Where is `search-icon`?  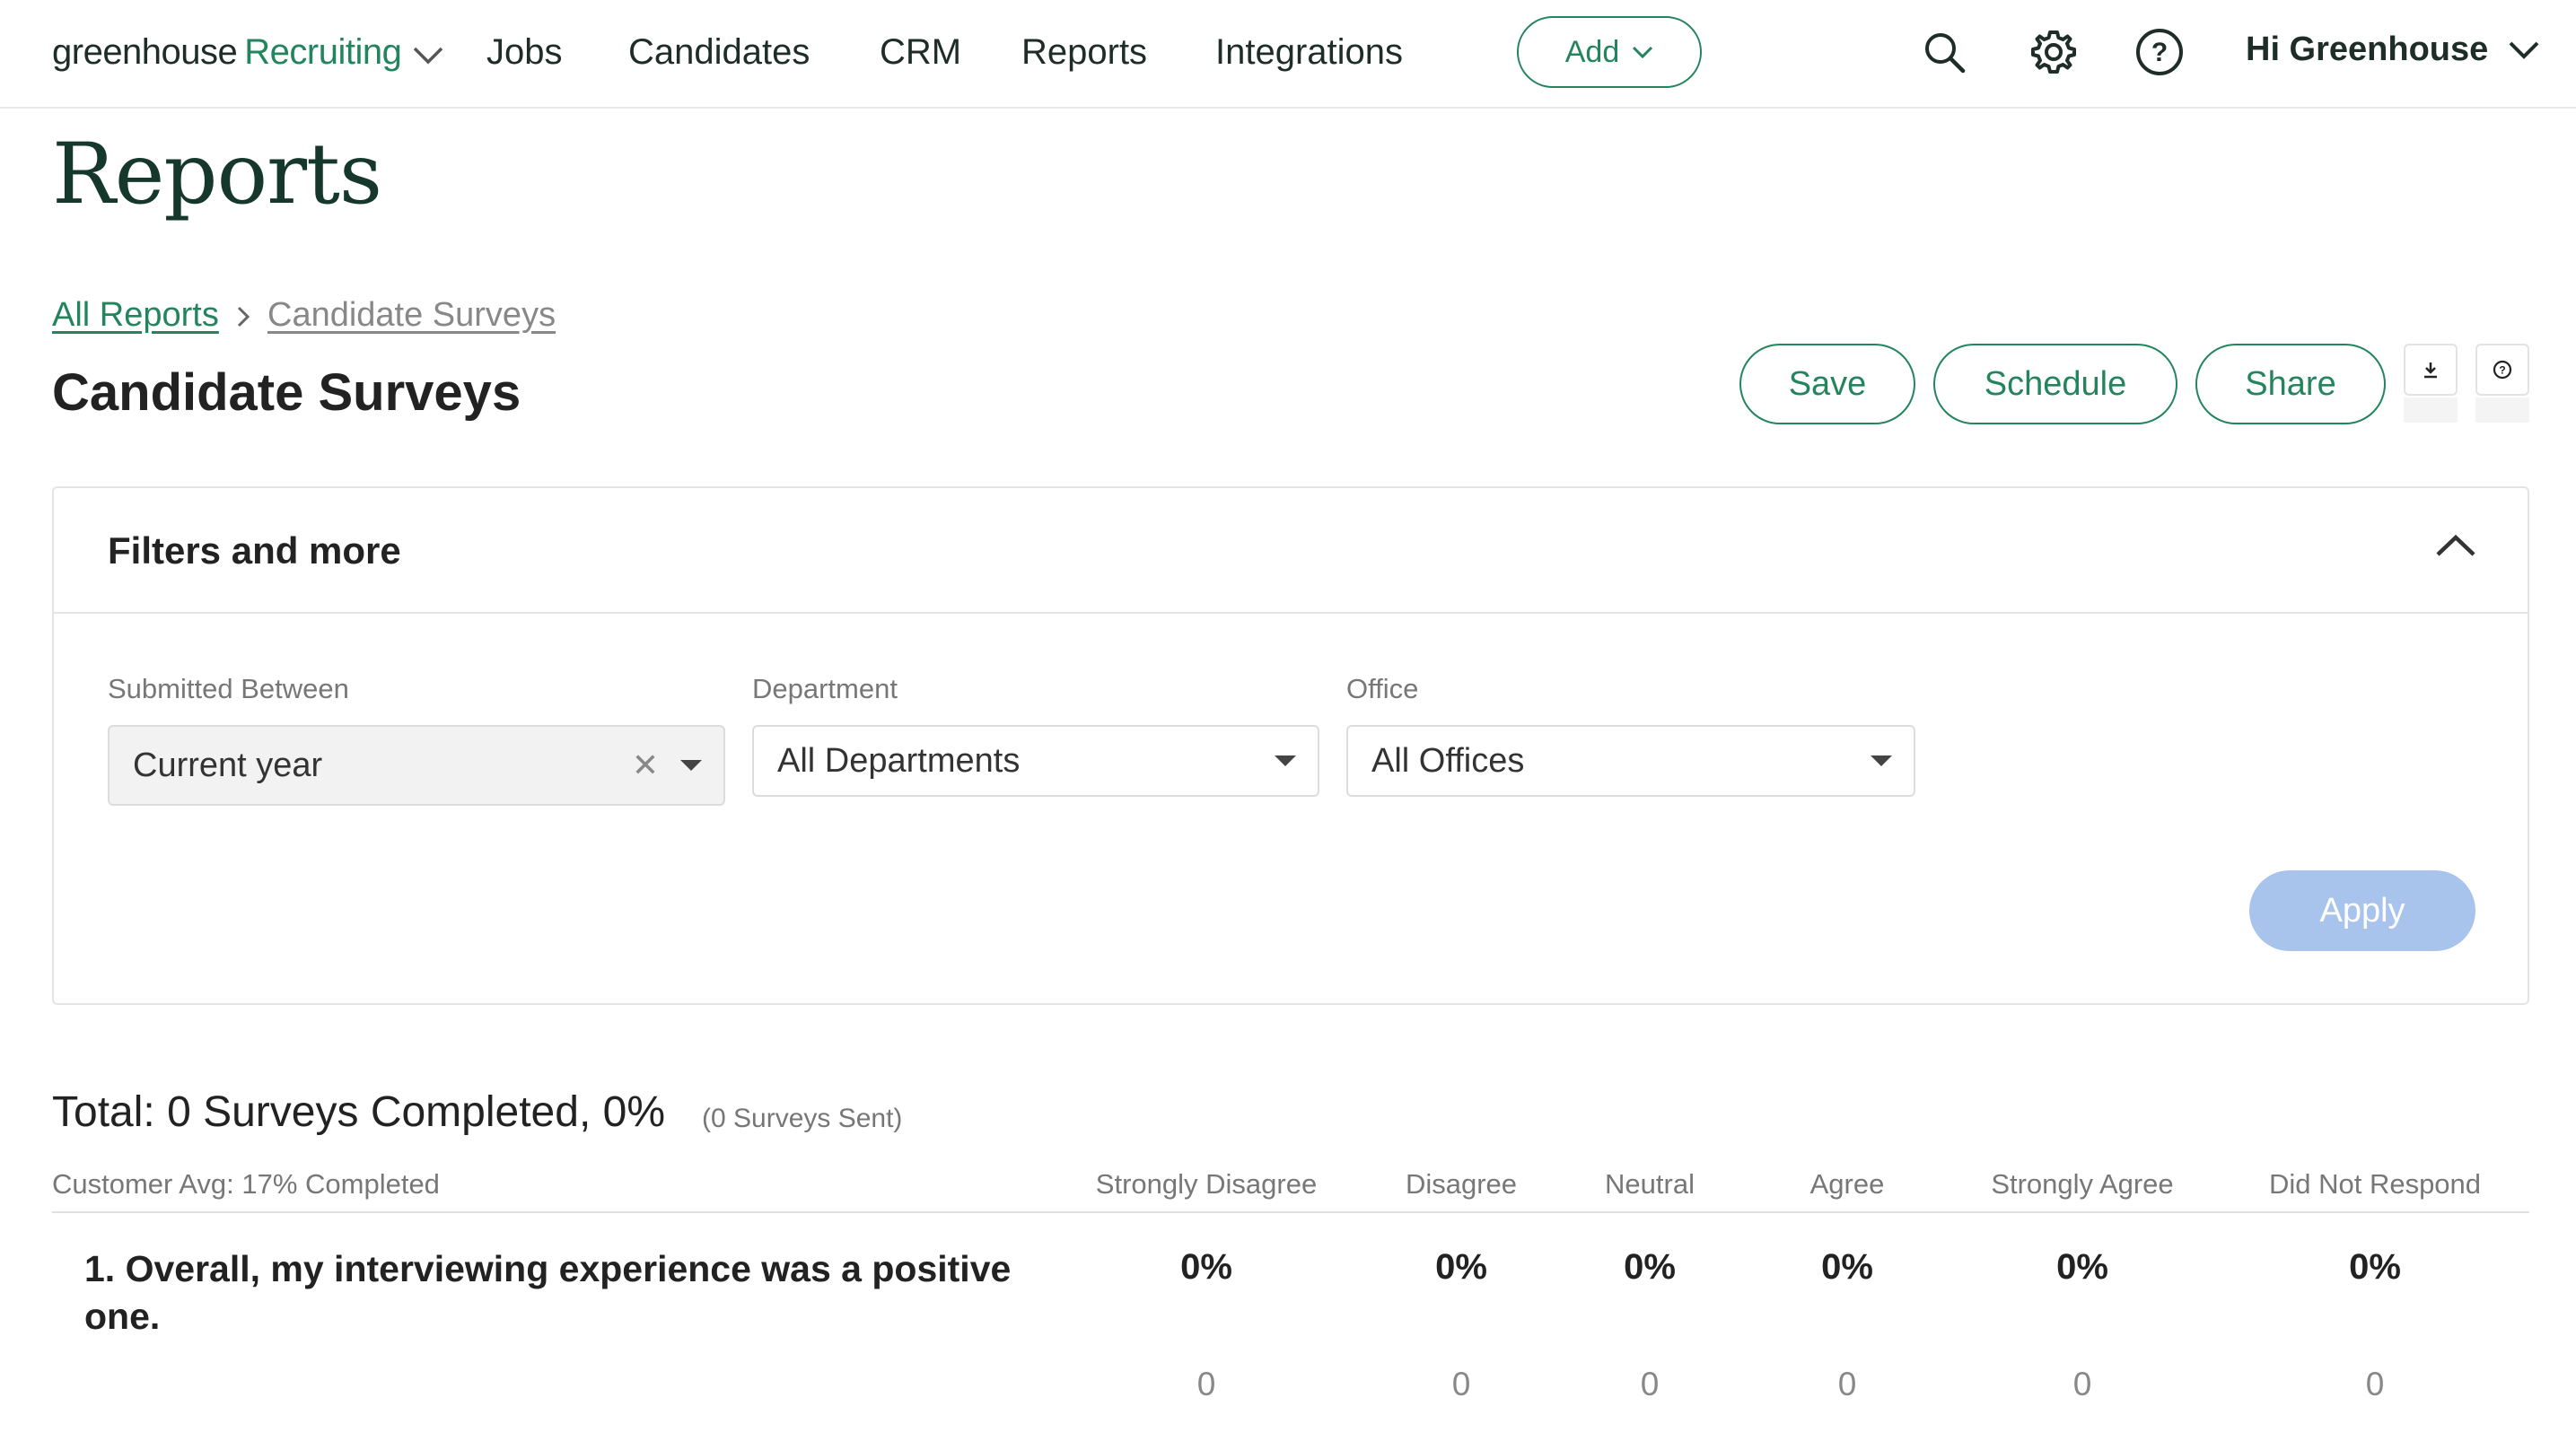 search-icon is located at coordinates (1945, 54).